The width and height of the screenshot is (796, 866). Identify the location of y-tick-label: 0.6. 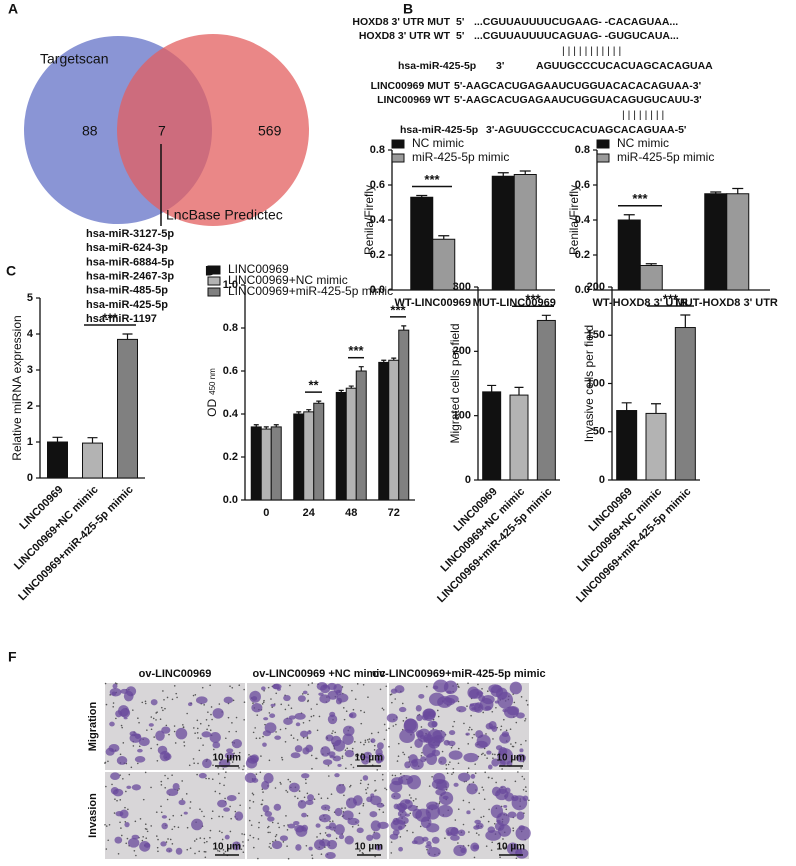
(377, 185).